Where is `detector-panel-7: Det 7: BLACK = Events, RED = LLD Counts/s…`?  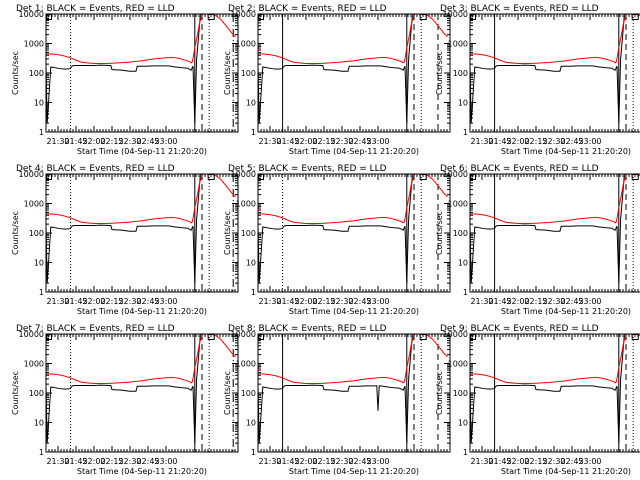
detector-panel-7: Det 7: BLACK = Events, RED = LLD Counts/s… is located at coordinates (125, 400).